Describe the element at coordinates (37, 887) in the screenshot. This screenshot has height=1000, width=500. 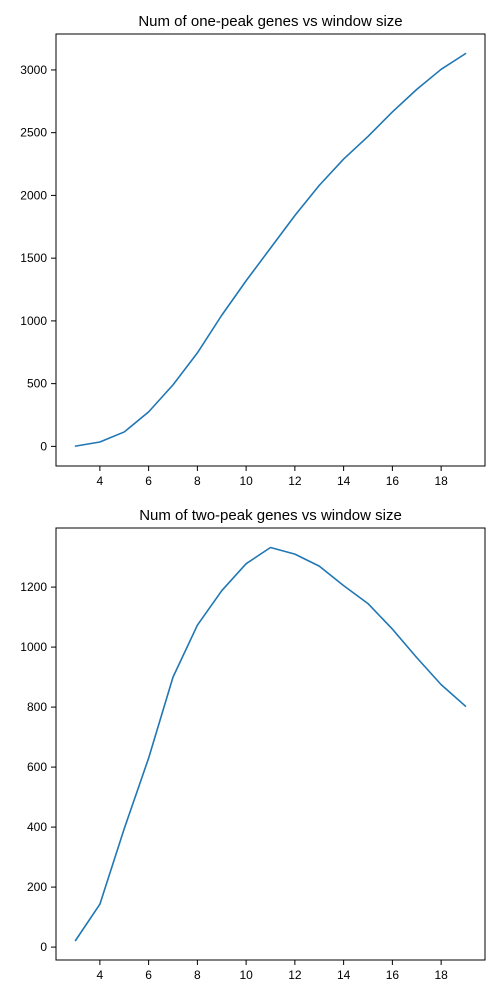
I see `y-tick-label: 200` at that location.